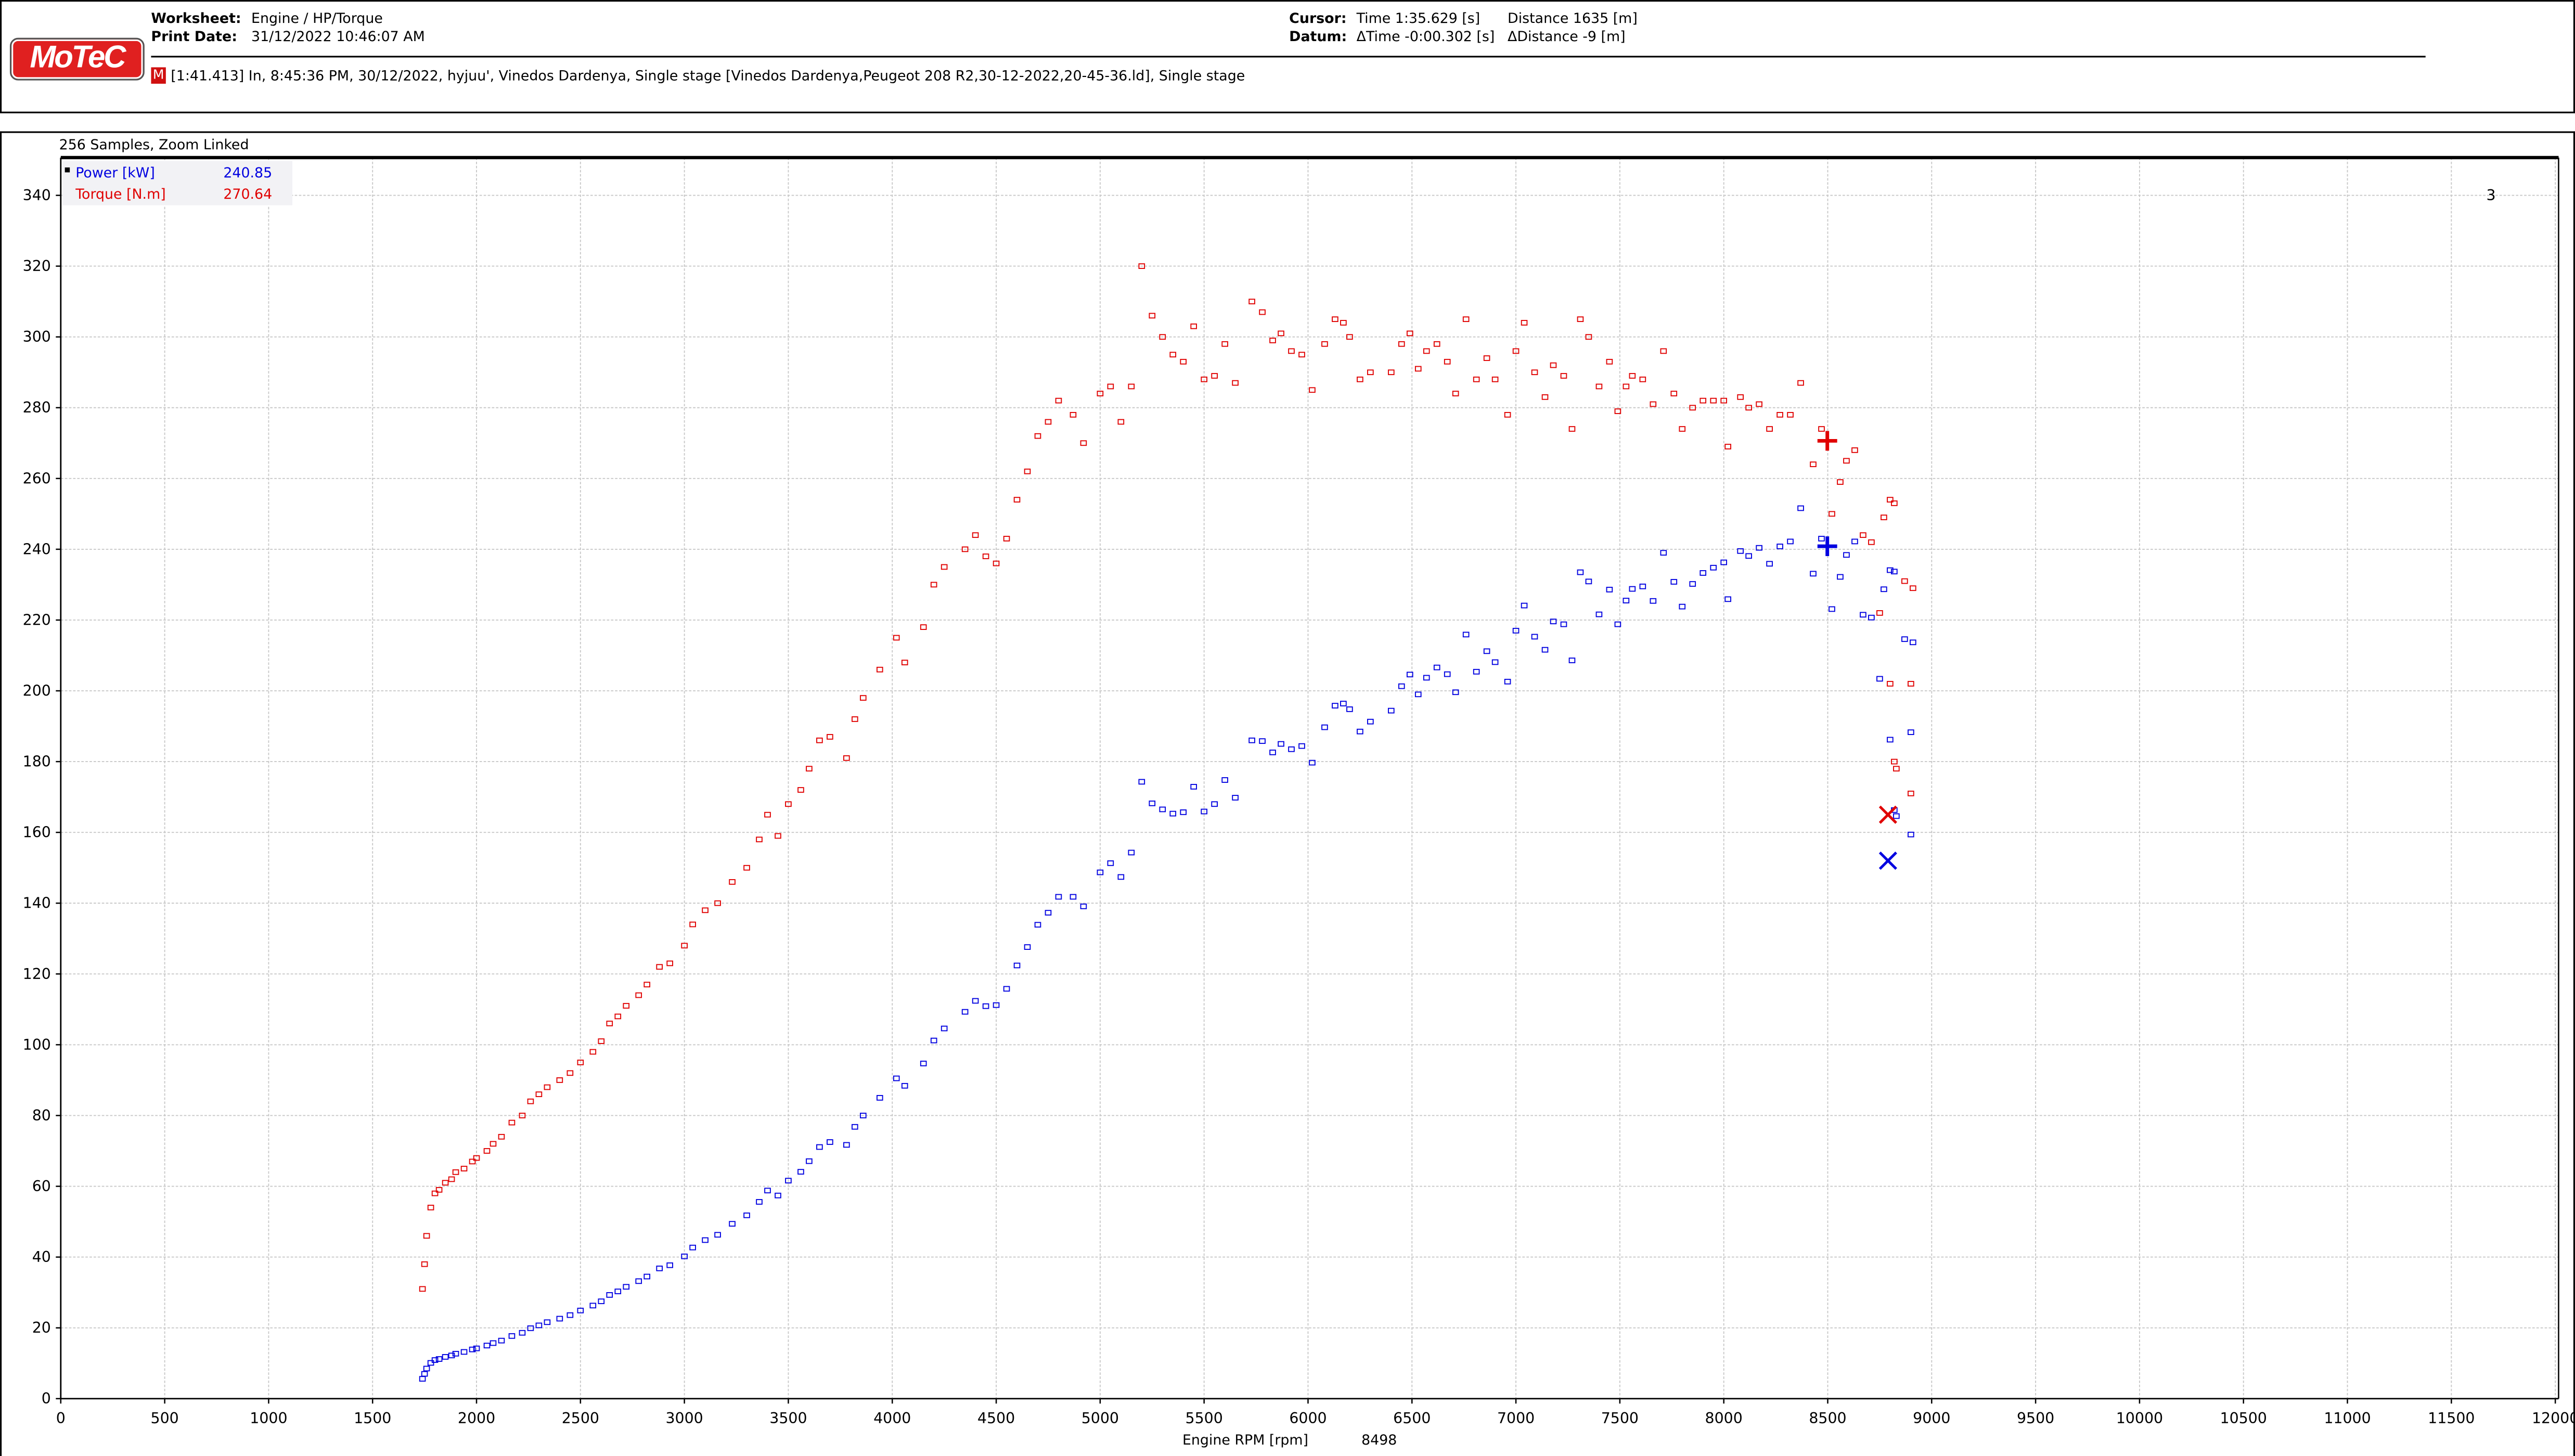 The width and height of the screenshot is (2575, 1456). I want to click on legend-power-label: Power [kW], so click(115, 173).